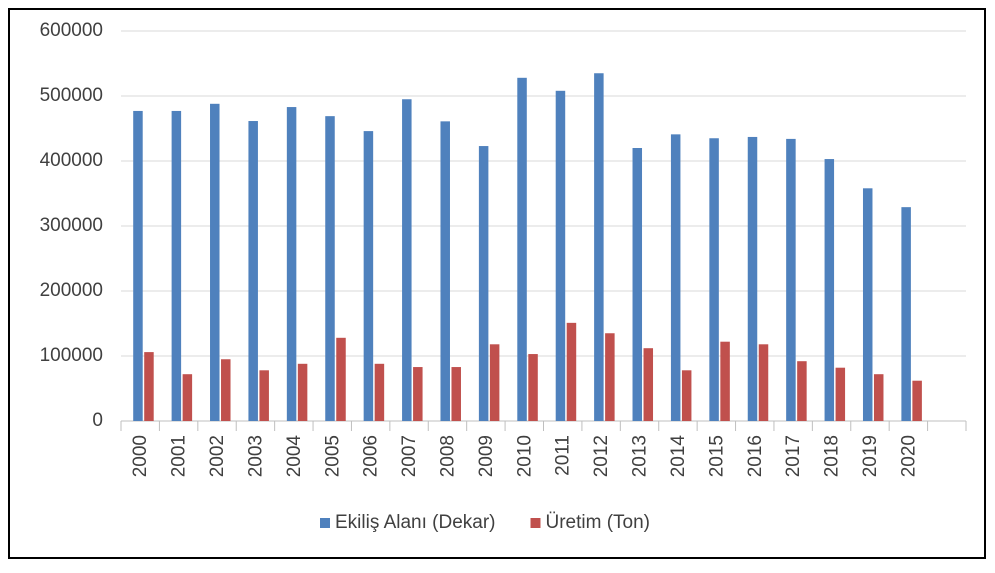 This screenshot has height=573, width=995. What do you see at coordinates (255, 456) in the screenshot?
I see `x-tick-label: 2003` at bounding box center [255, 456].